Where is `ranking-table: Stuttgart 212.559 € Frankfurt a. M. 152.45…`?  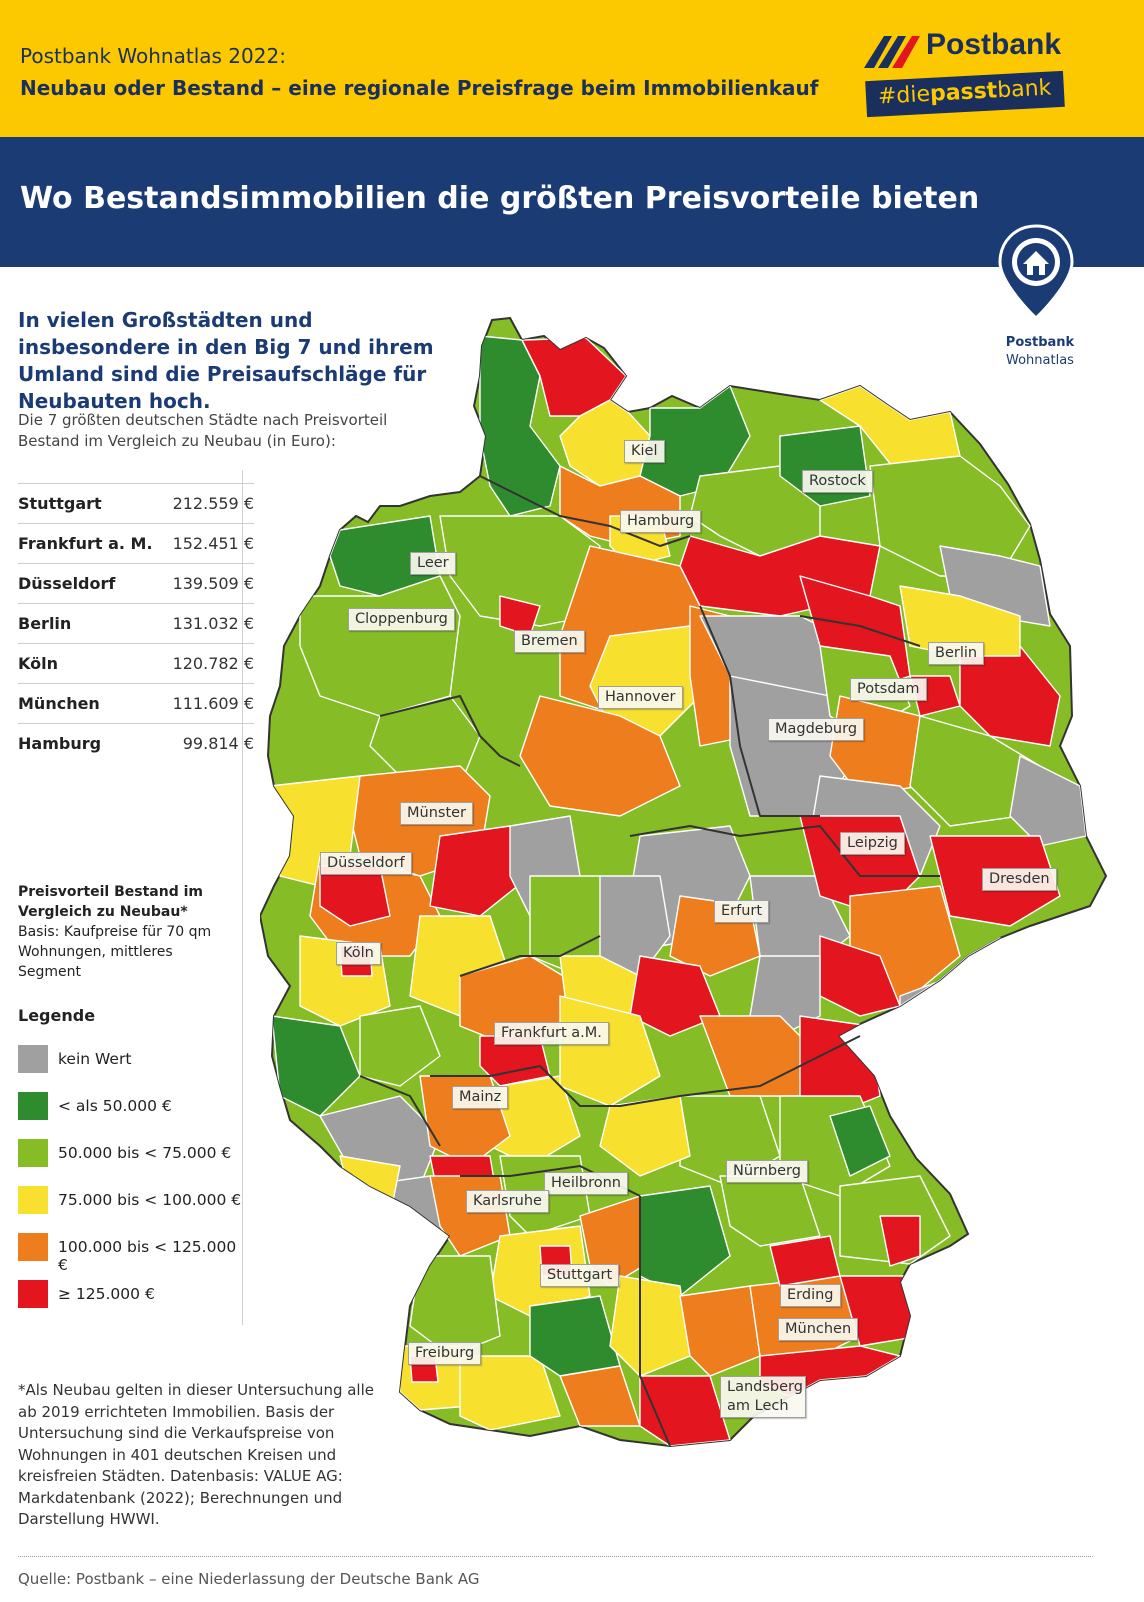
ranking-table: Stuttgart 212.559 € Frankfurt a. M. 152.45… is located at coordinates (136, 623).